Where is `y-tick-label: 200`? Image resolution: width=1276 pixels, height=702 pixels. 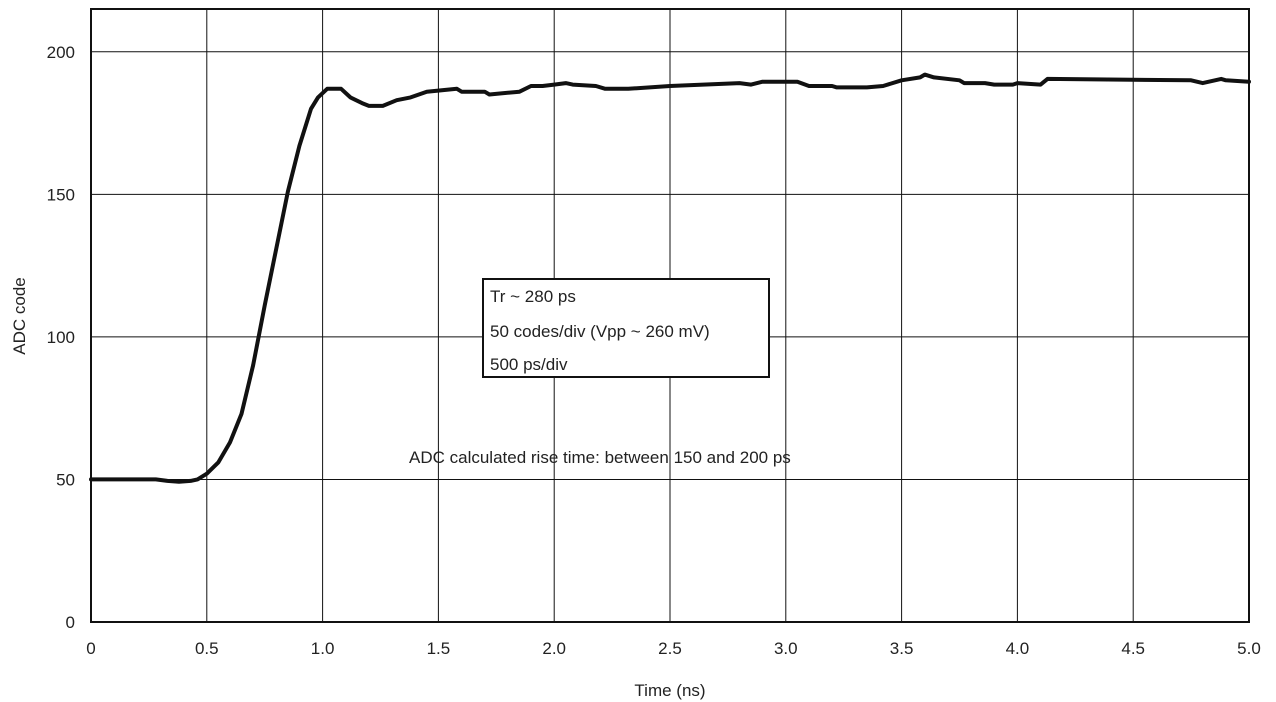
y-tick-label: 200 is located at coordinates (61, 52).